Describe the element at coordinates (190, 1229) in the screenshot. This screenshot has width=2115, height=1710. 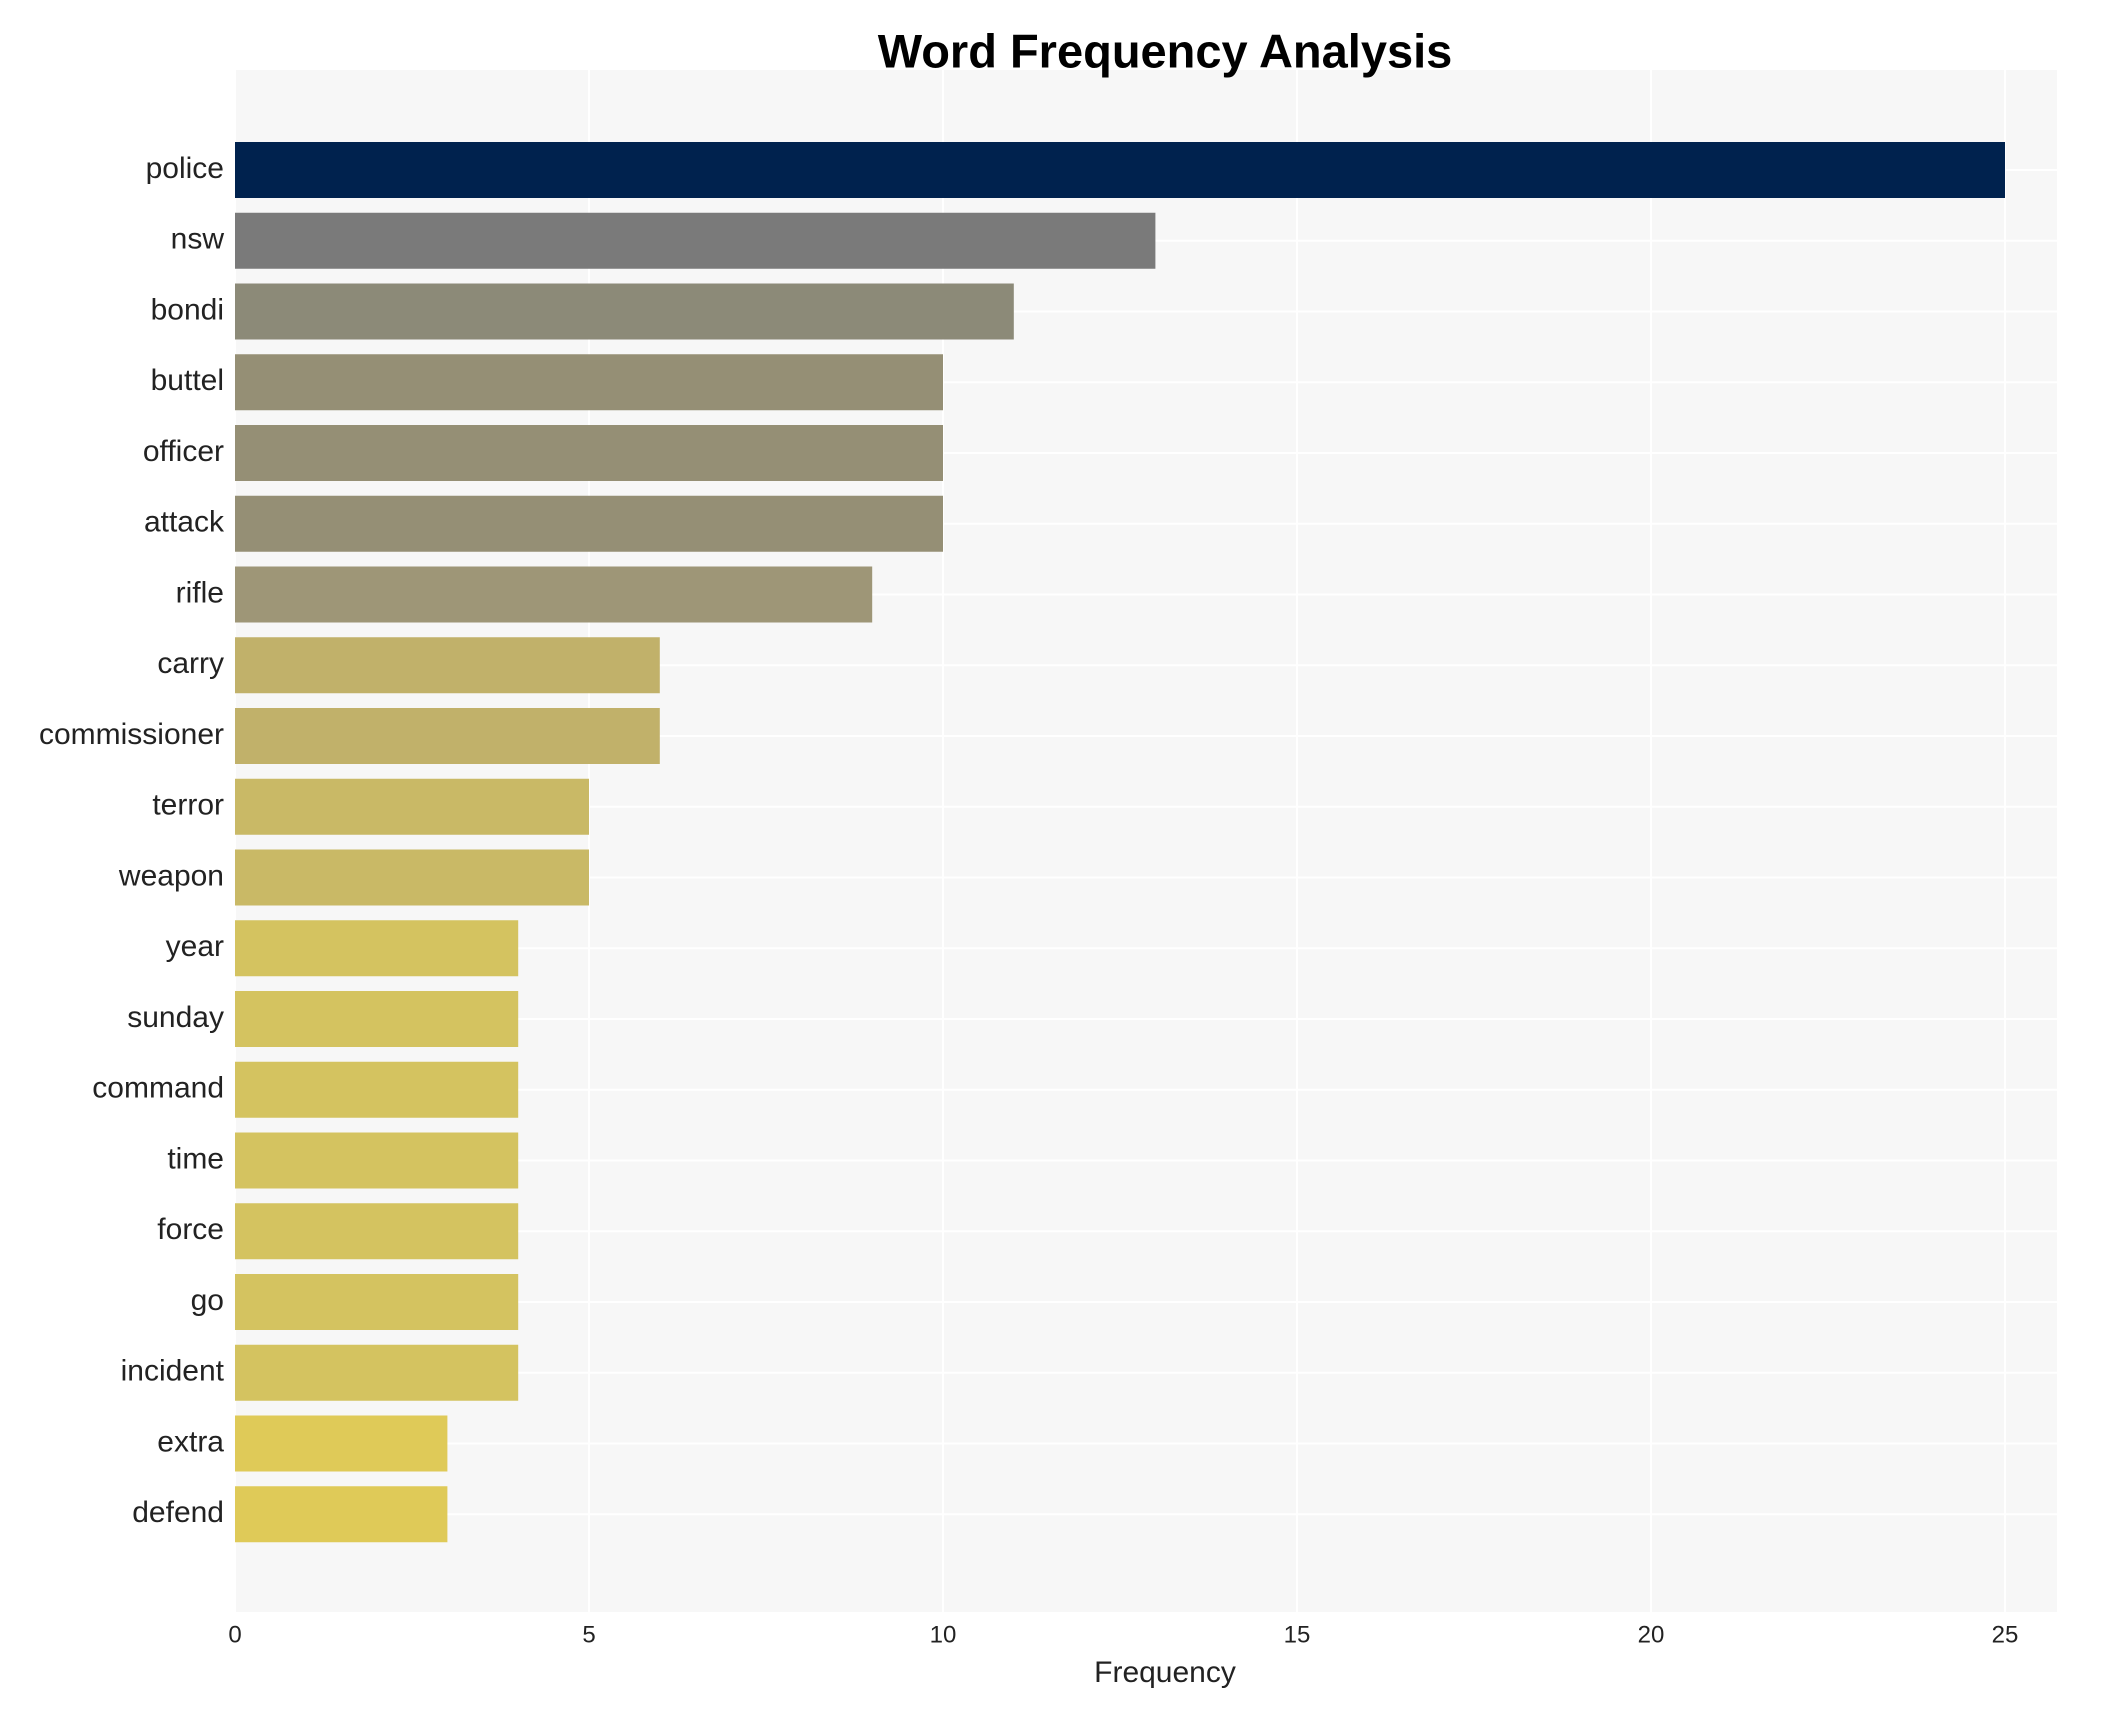
I see `y-tick-label: force` at that location.